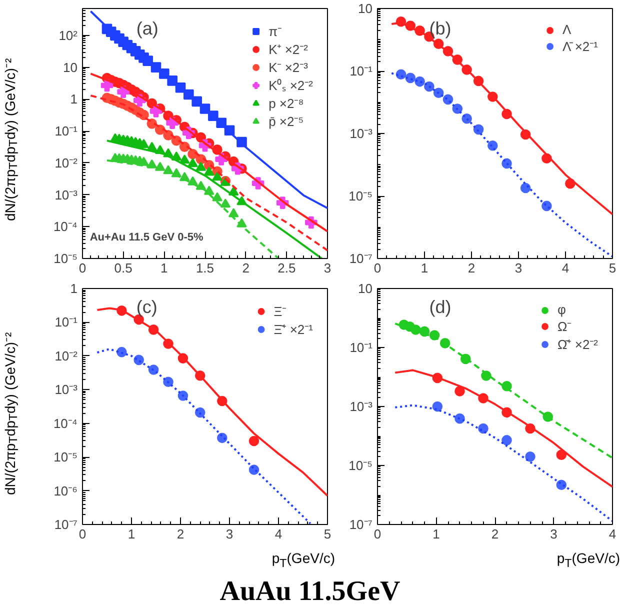 The width and height of the screenshot is (620, 606). What do you see at coordinates (205, 268) in the screenshot?
I see `x-tick-label: 1.5` at bounding box center [205, 268].